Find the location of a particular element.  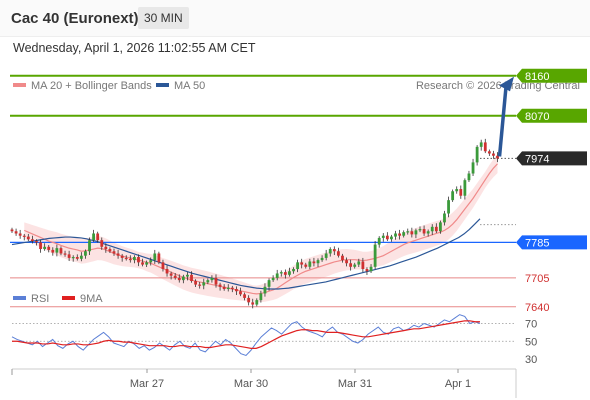

timeframe-button: 30 MIN is located at coordinates (163, 18).